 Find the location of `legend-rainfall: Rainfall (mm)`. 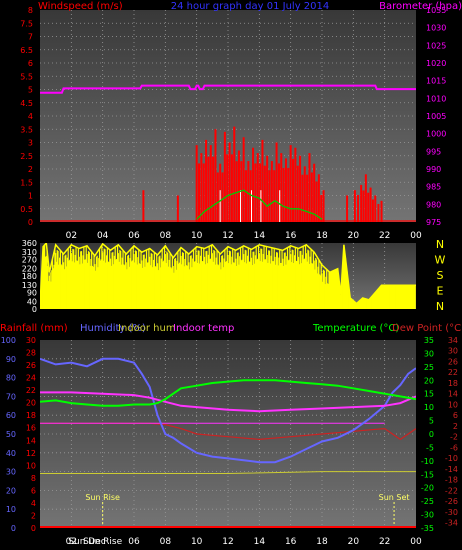

legend-rainfall: Rainfall (mm) is located at coordinates (34, 328).